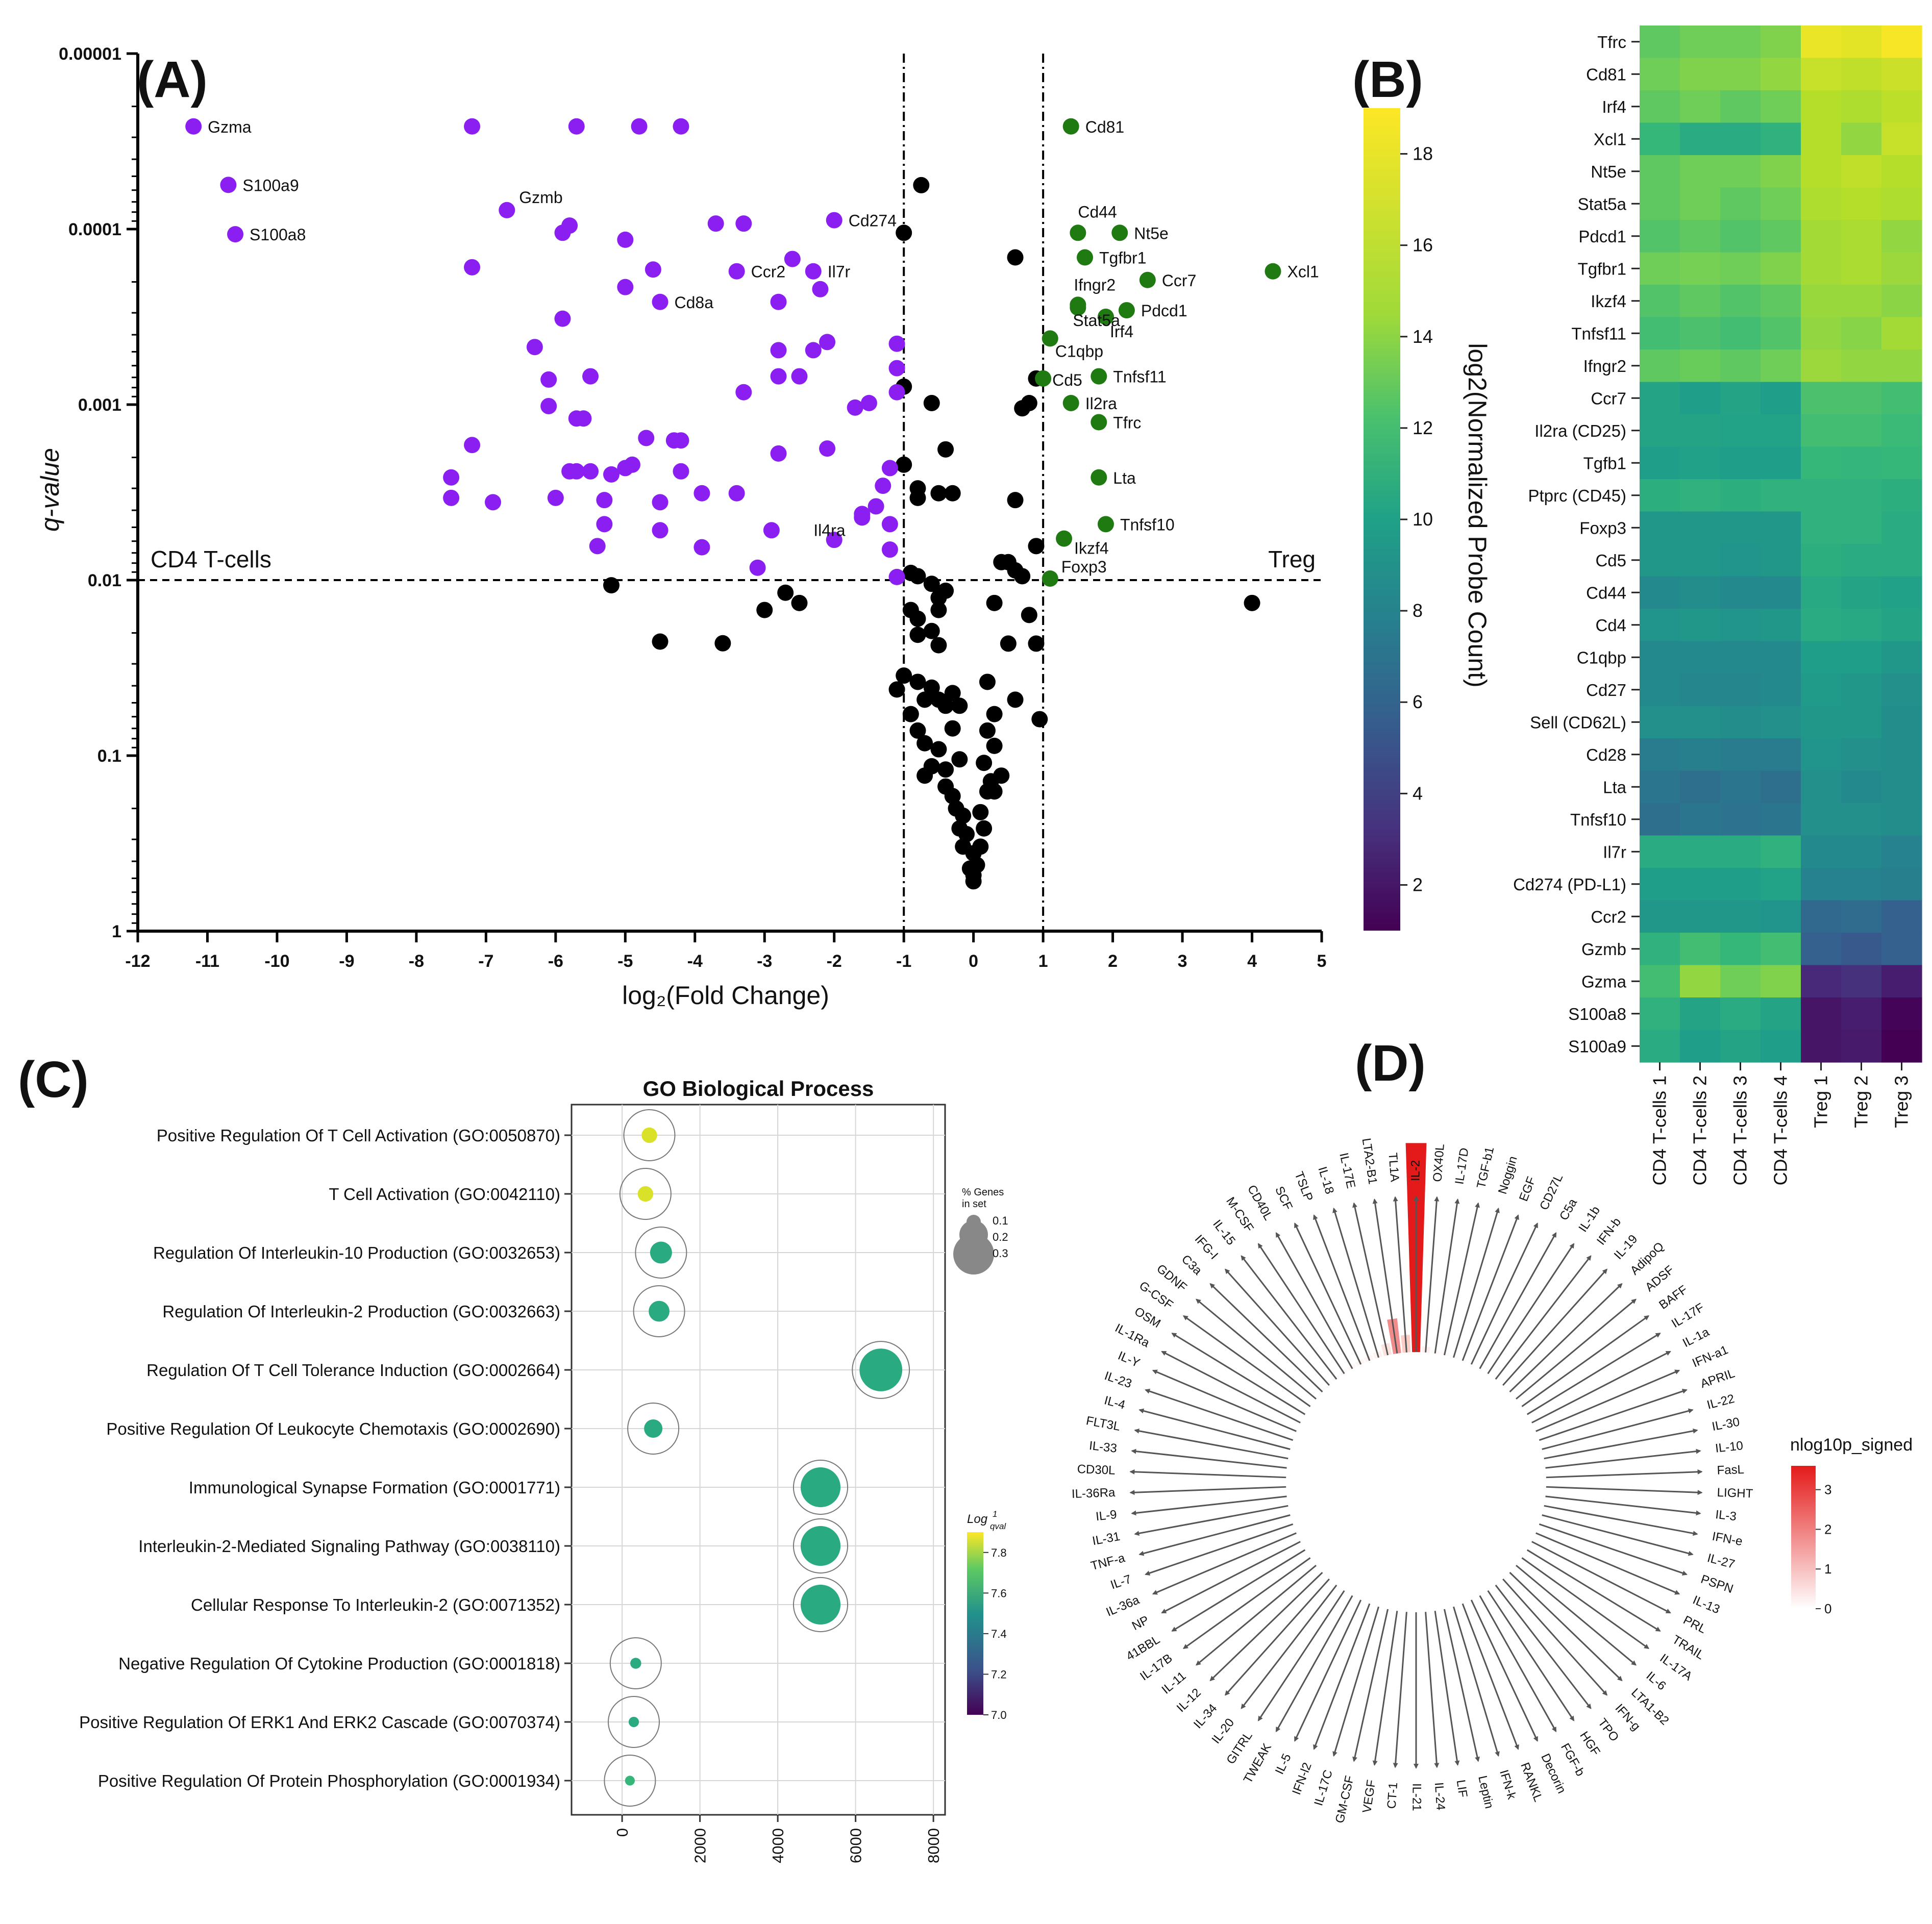 The width and height of the screenshot is (1932, 1924). Describe the element at coordinates (1615, 787) in the screenshot. I see `row-label: Lta` at that location.